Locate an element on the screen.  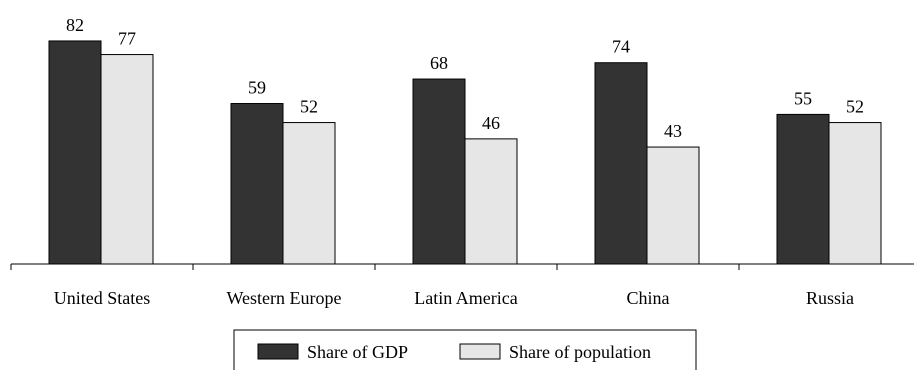
legend-label-share-of-gdp: Share of GDP is located at coordinates (357, 352).